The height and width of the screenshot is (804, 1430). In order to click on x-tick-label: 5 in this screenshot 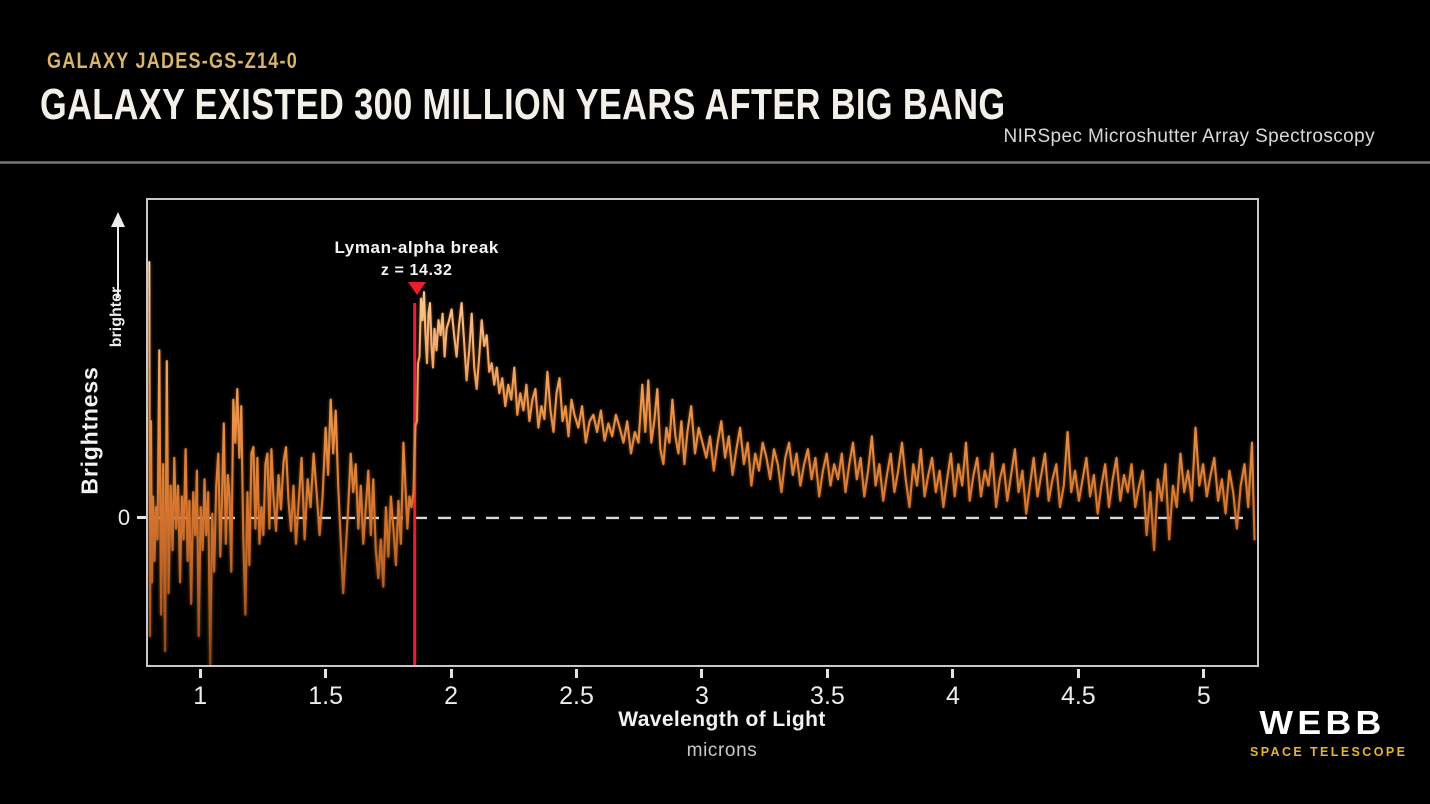, I will do `click(1203, 696)`.